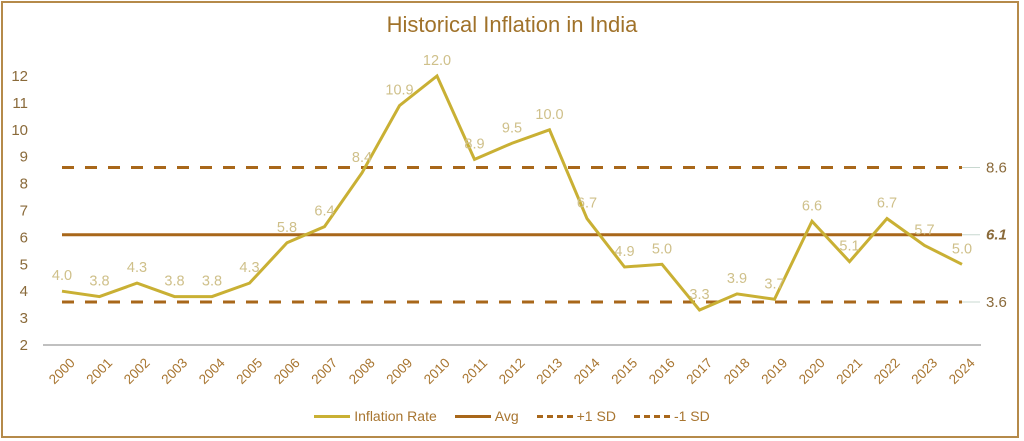 The image size is (1024, 441). What do you see at coordinates (24, 264) in the screenshot?
I see `y-tick-label: 5` at bounding box center [24, 264].